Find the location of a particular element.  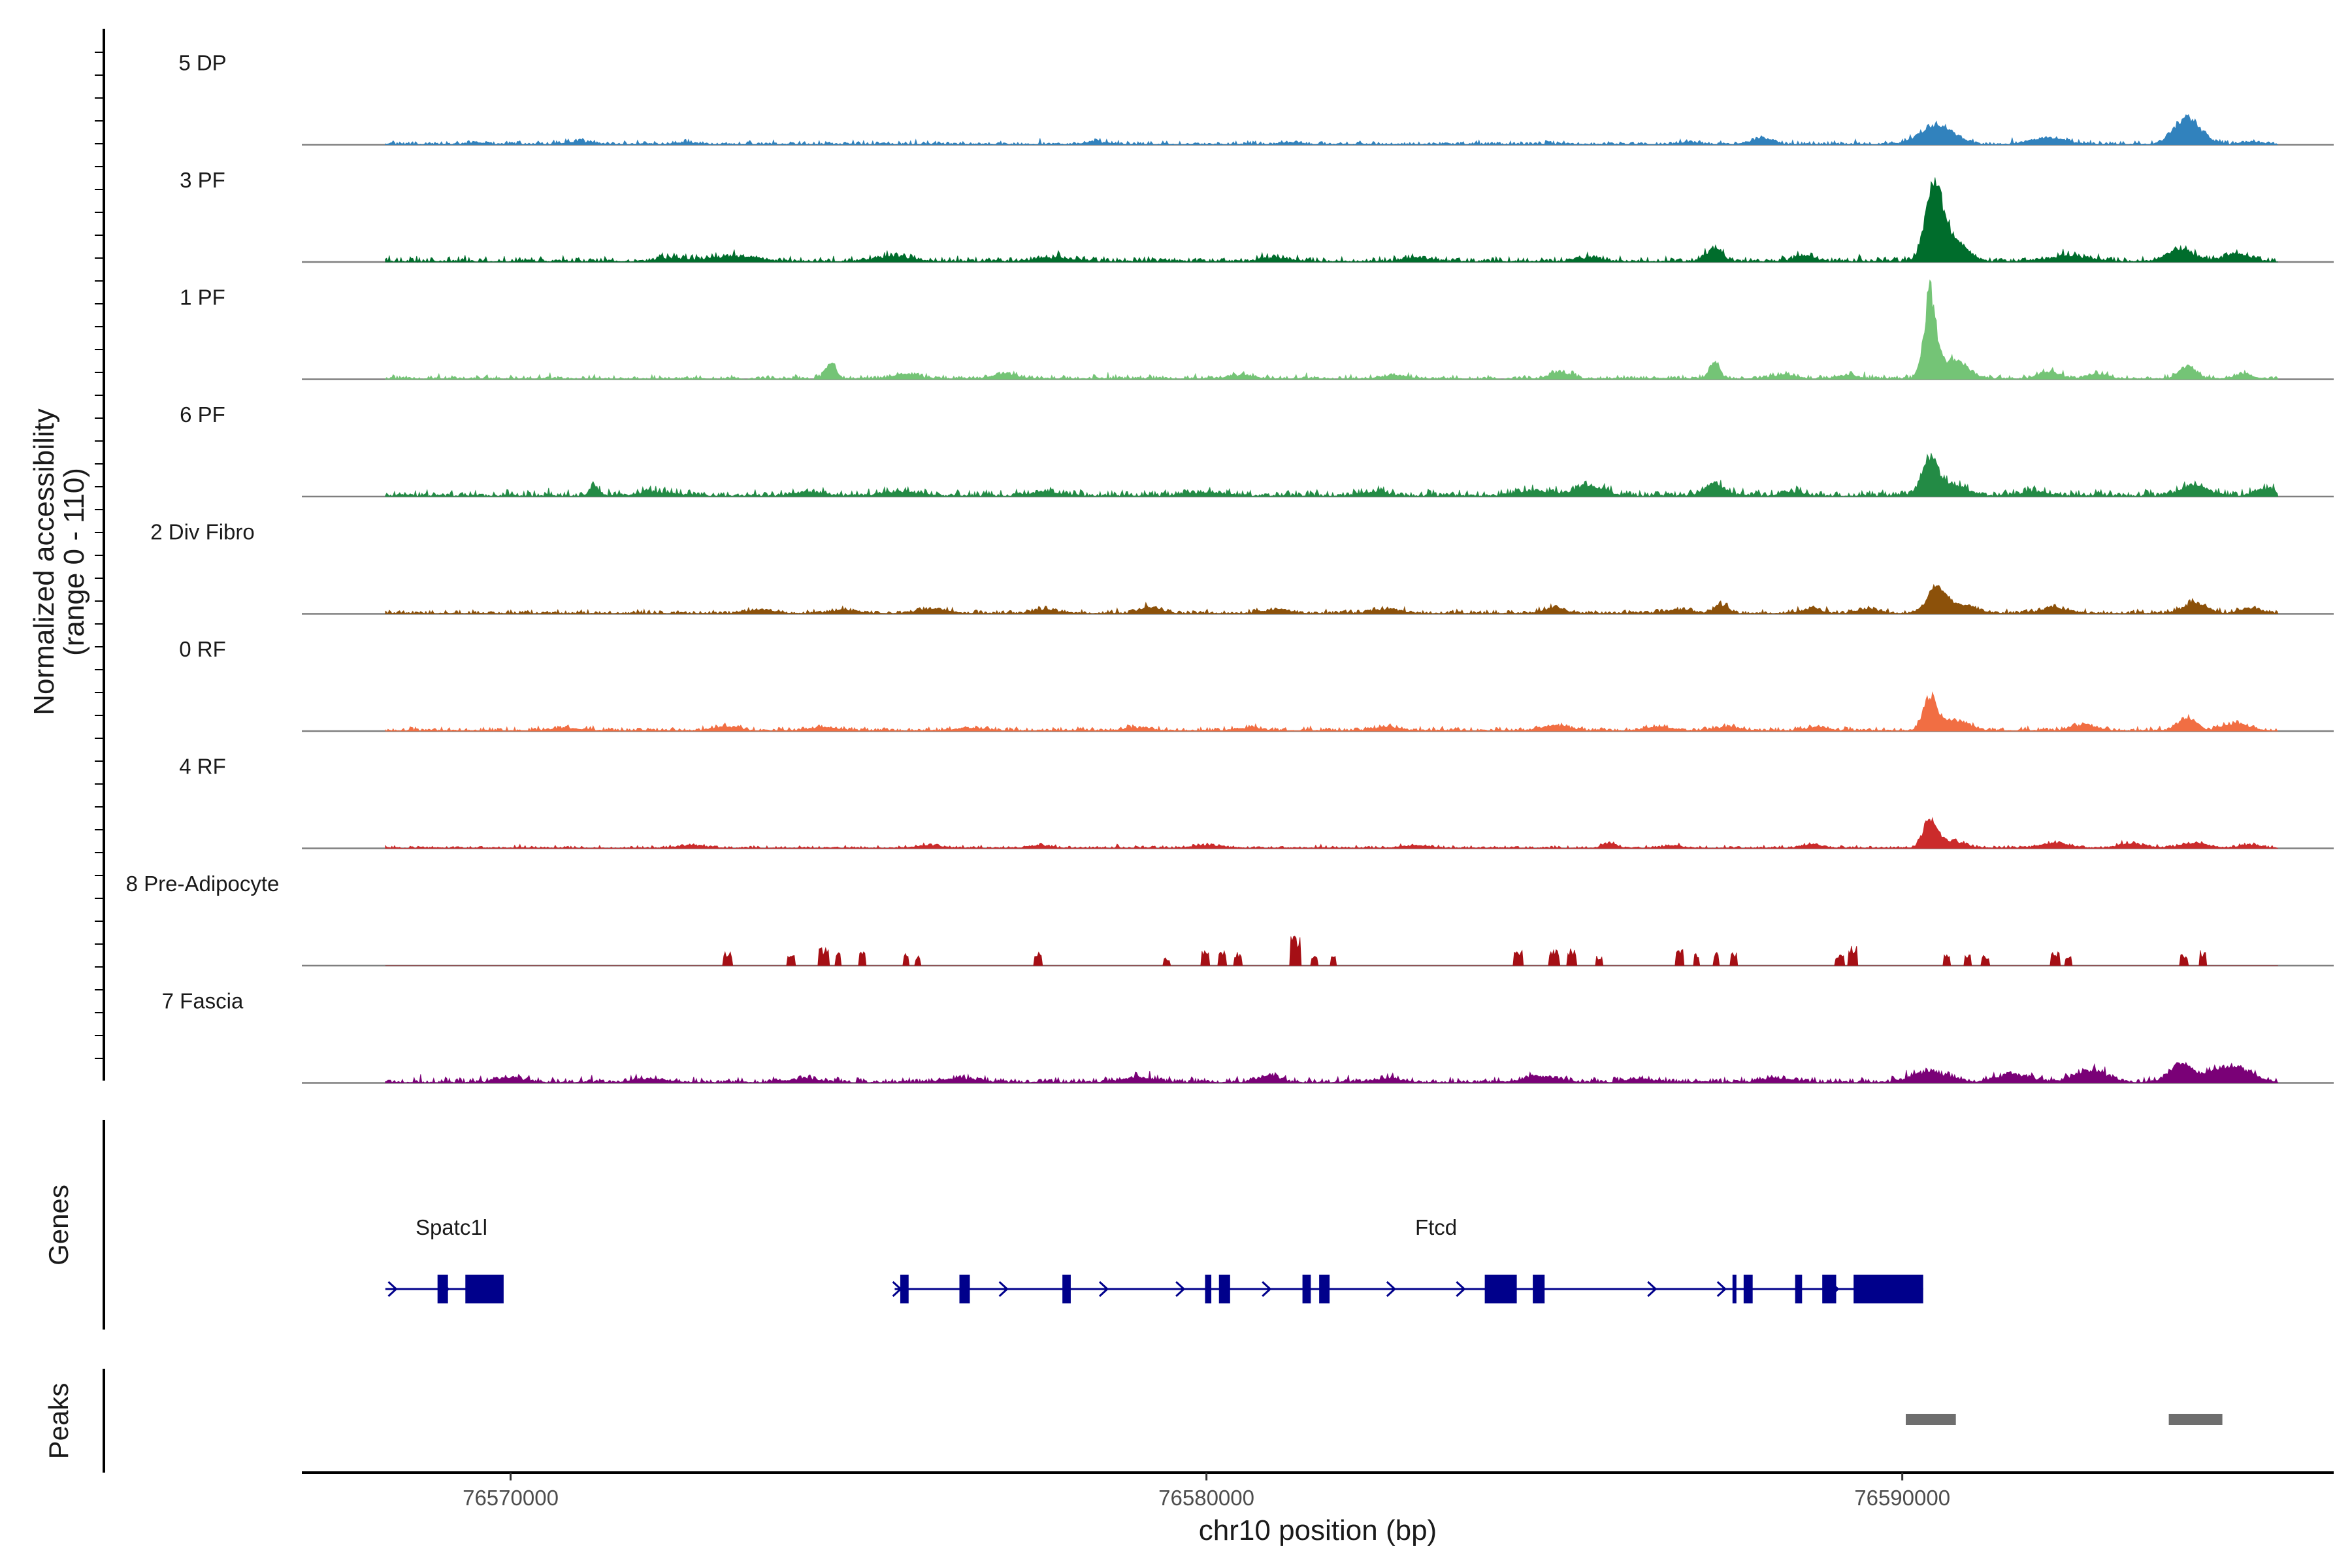

gene-name-label: Ftcd is located at coordinates (1436, 1227).